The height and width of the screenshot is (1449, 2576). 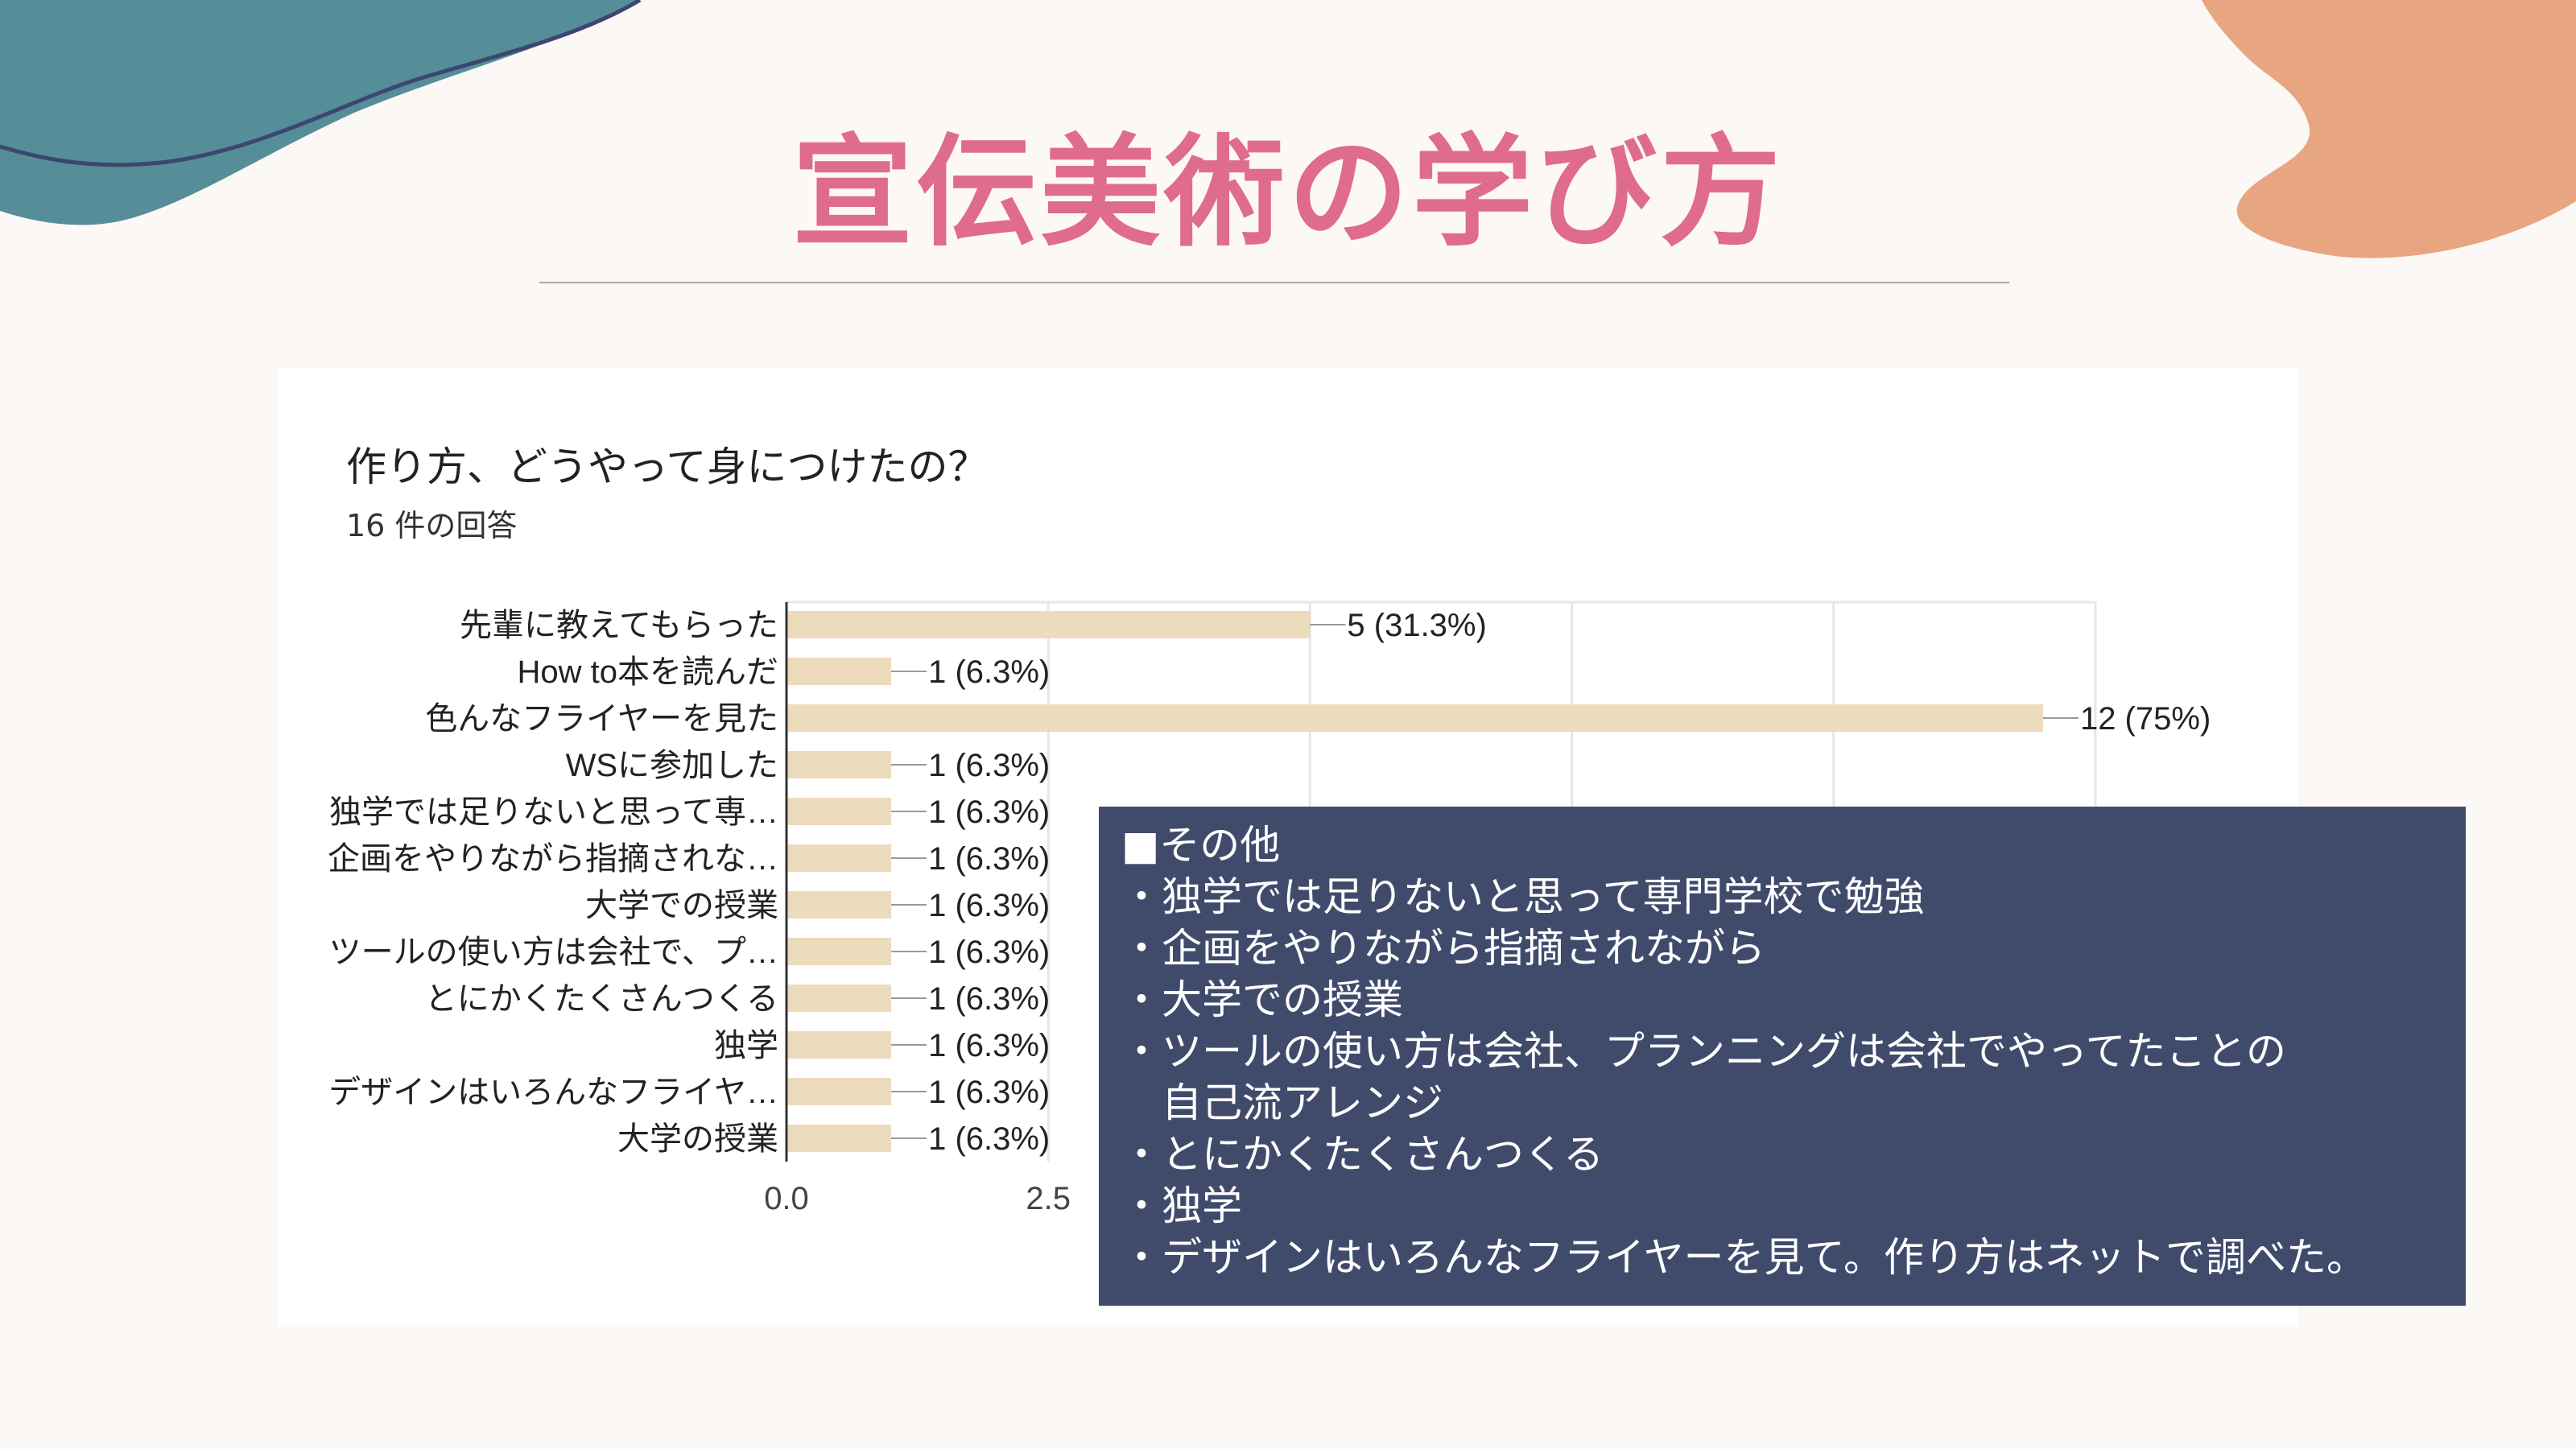 I want to click on teal-blob, so click(x=320, y=112).